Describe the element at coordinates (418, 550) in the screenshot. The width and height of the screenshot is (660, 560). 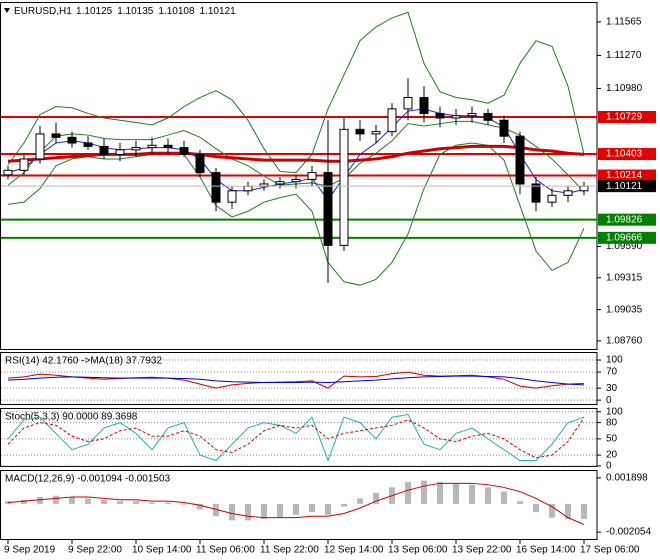
I see `x-tick-label: 13 Sep 06:00` at that location.